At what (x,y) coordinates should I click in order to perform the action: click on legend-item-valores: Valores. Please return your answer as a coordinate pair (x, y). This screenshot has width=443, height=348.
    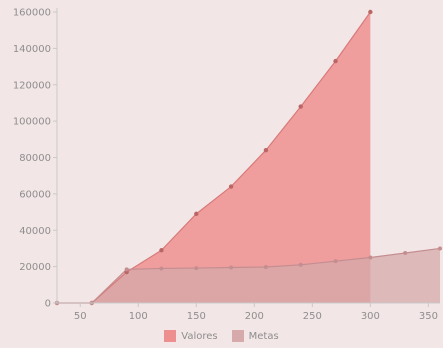
    Looking at the image, I should click on (191, 336).